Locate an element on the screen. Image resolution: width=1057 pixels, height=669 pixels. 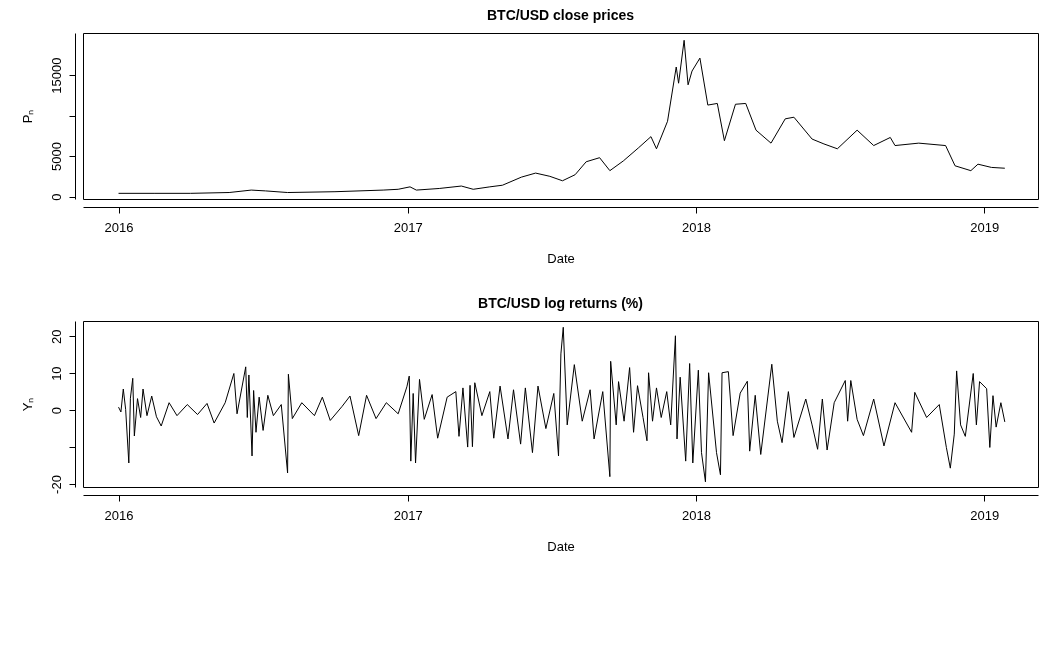
y-axis-title: Pₙ is located at coordinates (27, 116).